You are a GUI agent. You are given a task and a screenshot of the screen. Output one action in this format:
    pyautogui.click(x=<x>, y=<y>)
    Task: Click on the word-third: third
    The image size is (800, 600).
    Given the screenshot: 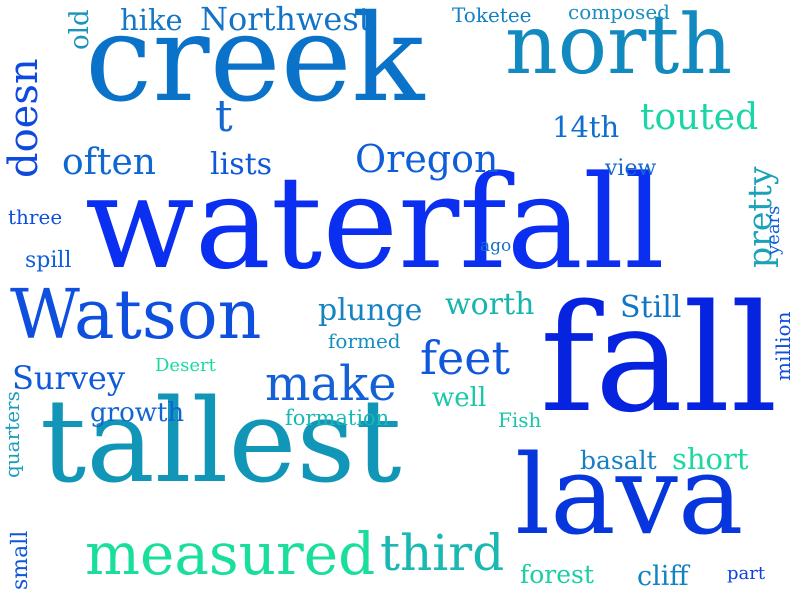 What is the action you would take?
    pyautogui.click(x=442, y=553)
    